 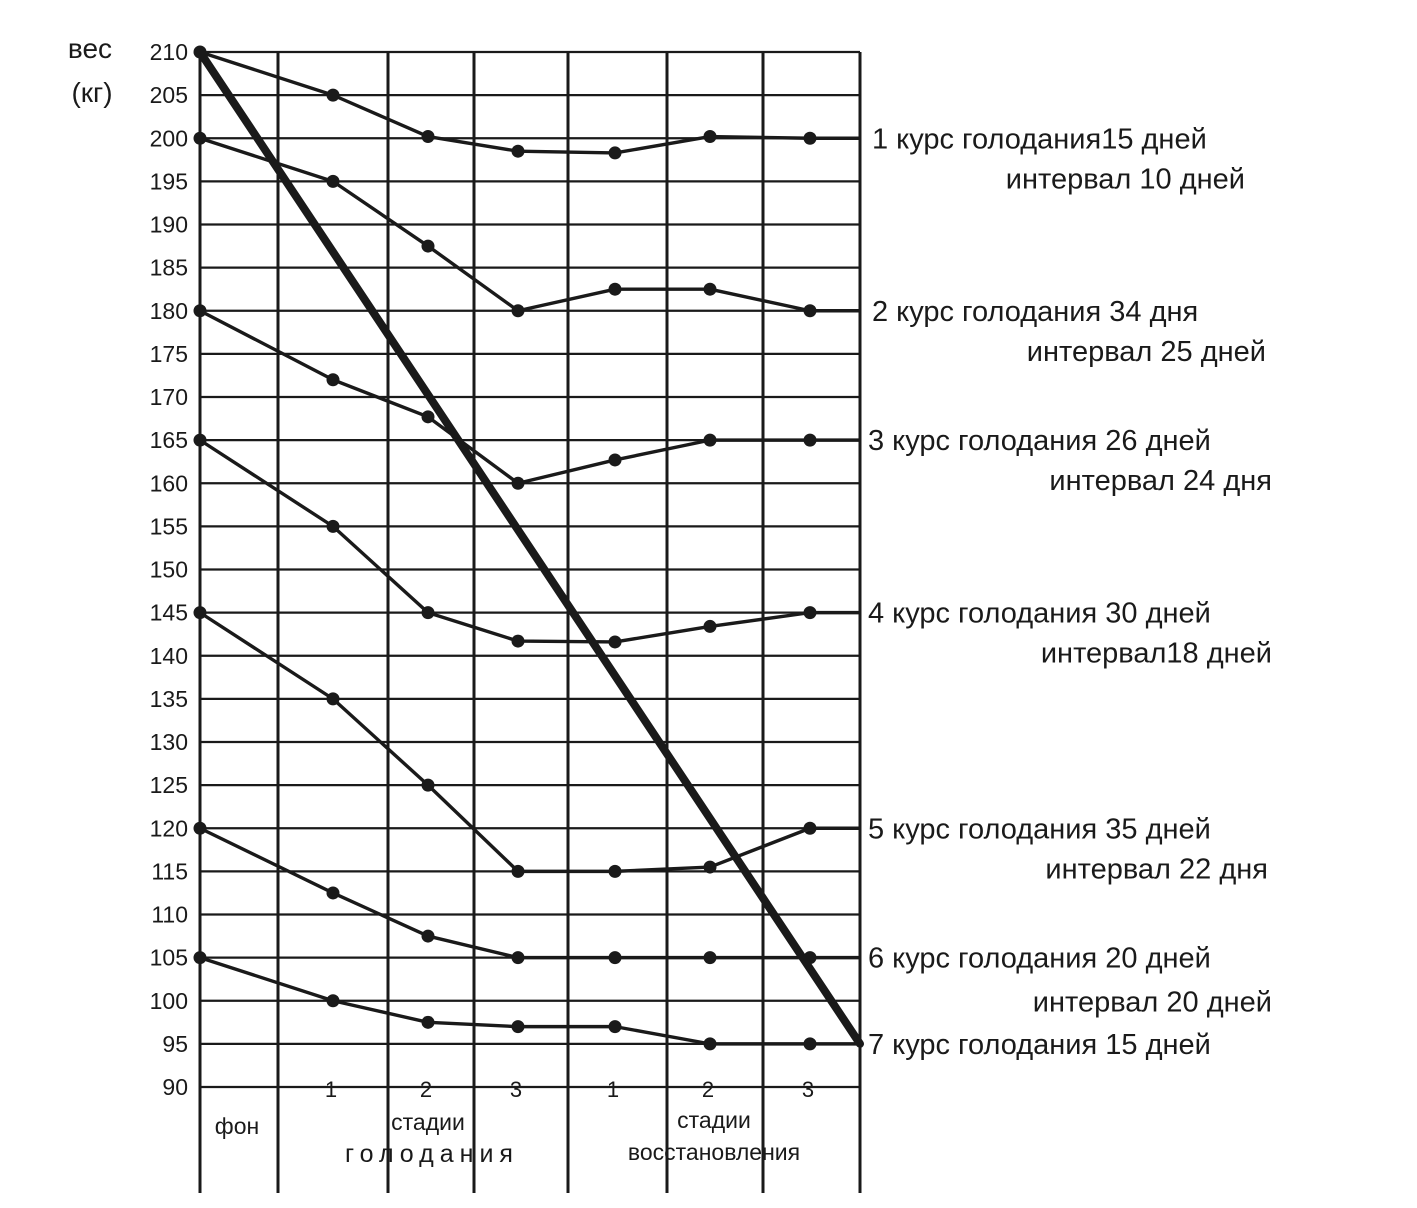 What do you see at coordinates (169, 785) in the screenshot?
I see `y-tick-label-17: 125` at bounding box center [169, 785].